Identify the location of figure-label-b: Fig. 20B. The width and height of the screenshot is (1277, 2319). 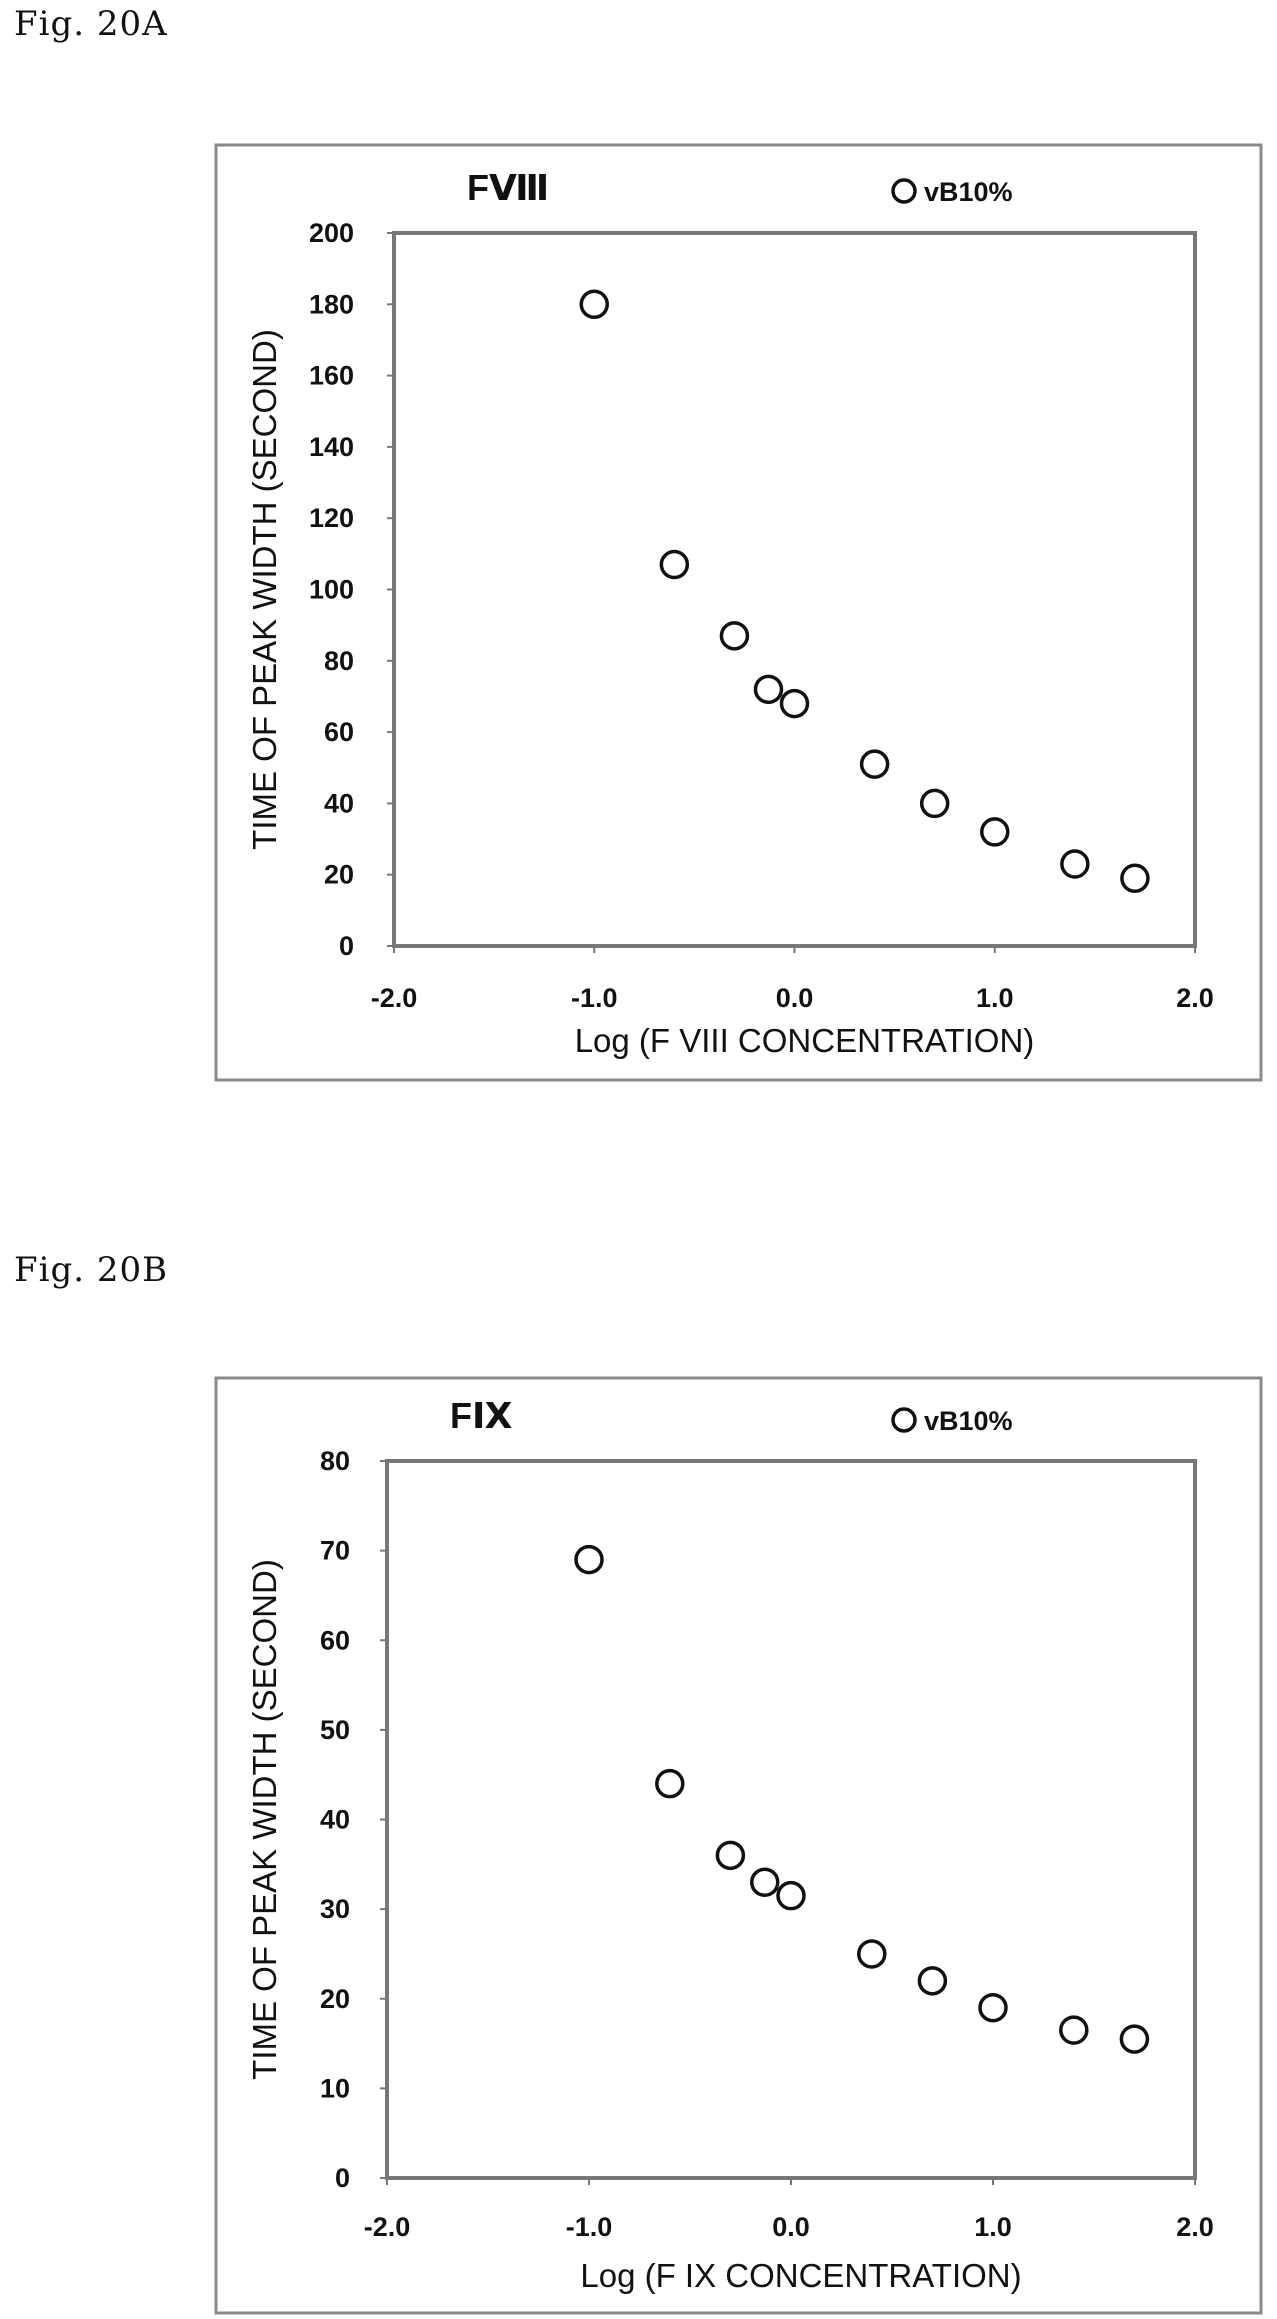
(91, 1270).